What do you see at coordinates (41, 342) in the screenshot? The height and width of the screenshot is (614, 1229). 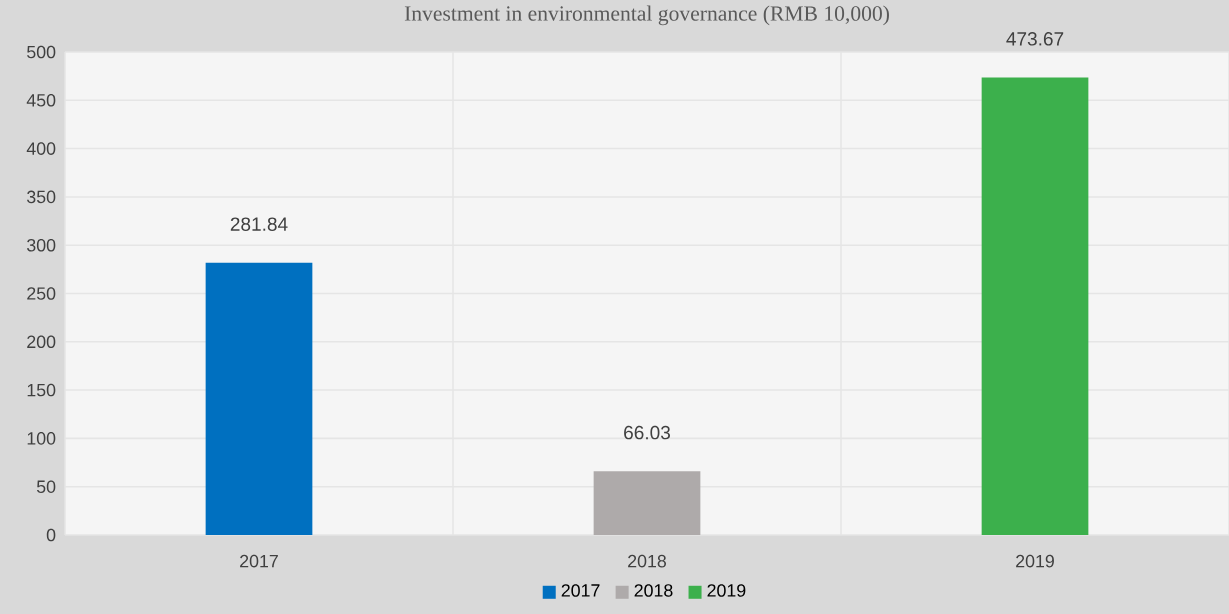 I see `y-tick-label: 200` at bounding box center [41, 342].